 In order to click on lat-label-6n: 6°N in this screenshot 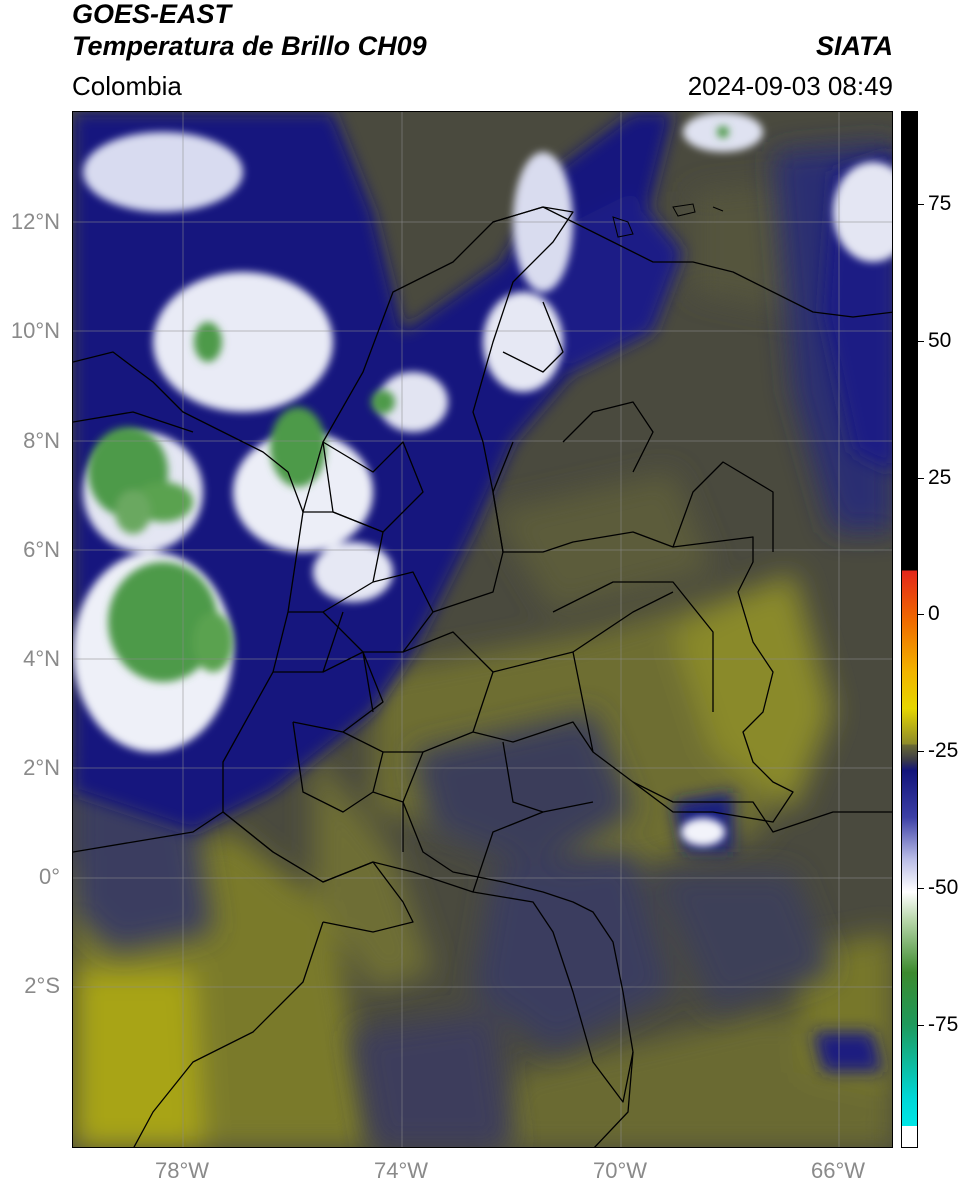, I will do `click(41, 549)`.